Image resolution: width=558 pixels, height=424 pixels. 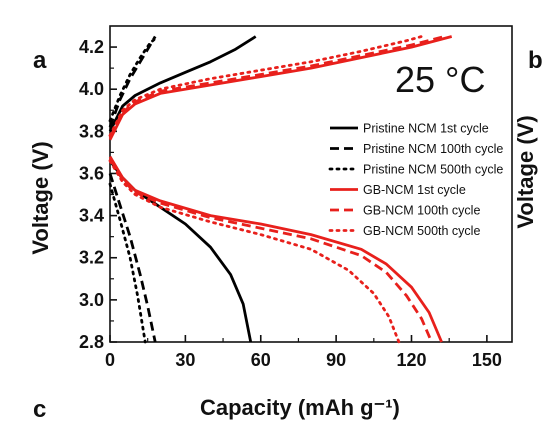 What do you see at coordinates (300, 407) in the screenshot?
I see `x-axis-title: Capacity (mAh g⁻¹)` at bounding box center [300, 407].